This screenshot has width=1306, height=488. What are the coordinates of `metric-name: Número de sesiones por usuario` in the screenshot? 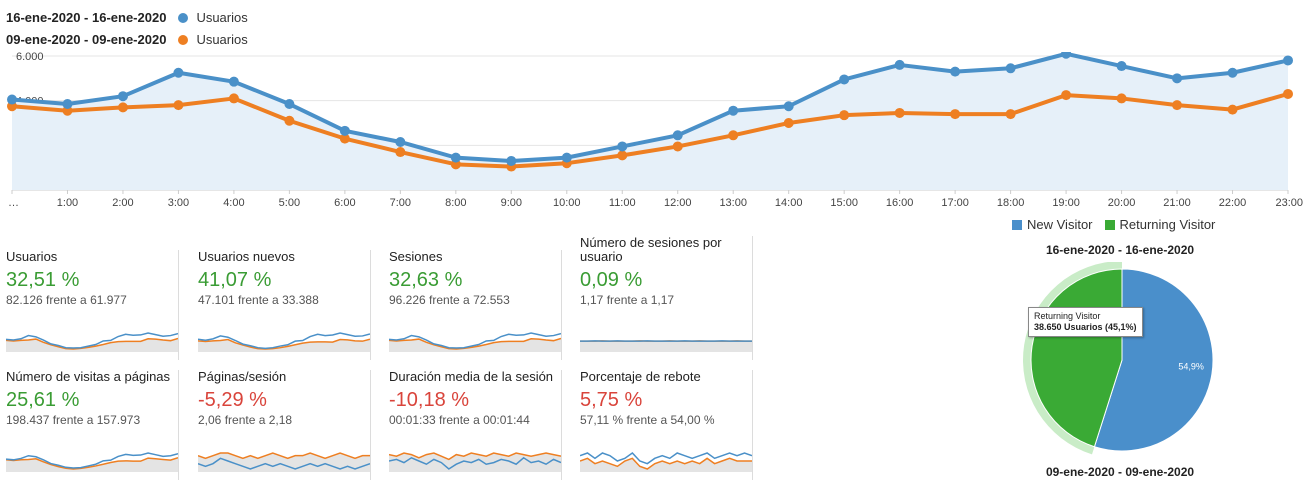 It's located at (651, 249).